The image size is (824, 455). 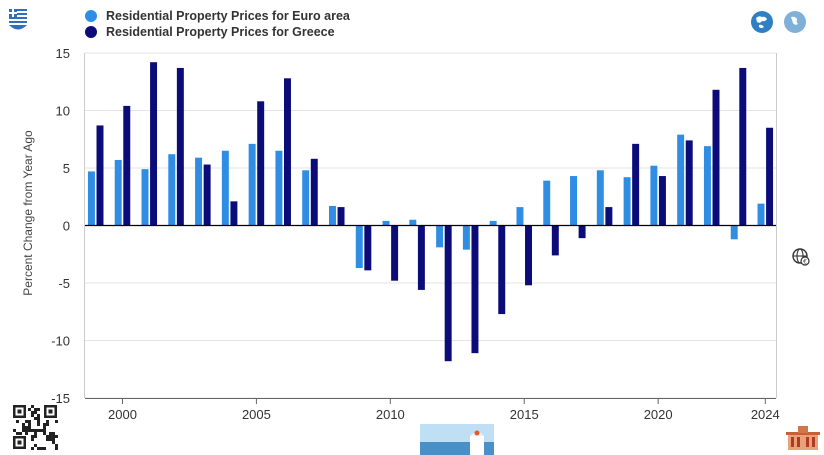 I want to click on greece-globe-icon, so click(x=795, y=22).